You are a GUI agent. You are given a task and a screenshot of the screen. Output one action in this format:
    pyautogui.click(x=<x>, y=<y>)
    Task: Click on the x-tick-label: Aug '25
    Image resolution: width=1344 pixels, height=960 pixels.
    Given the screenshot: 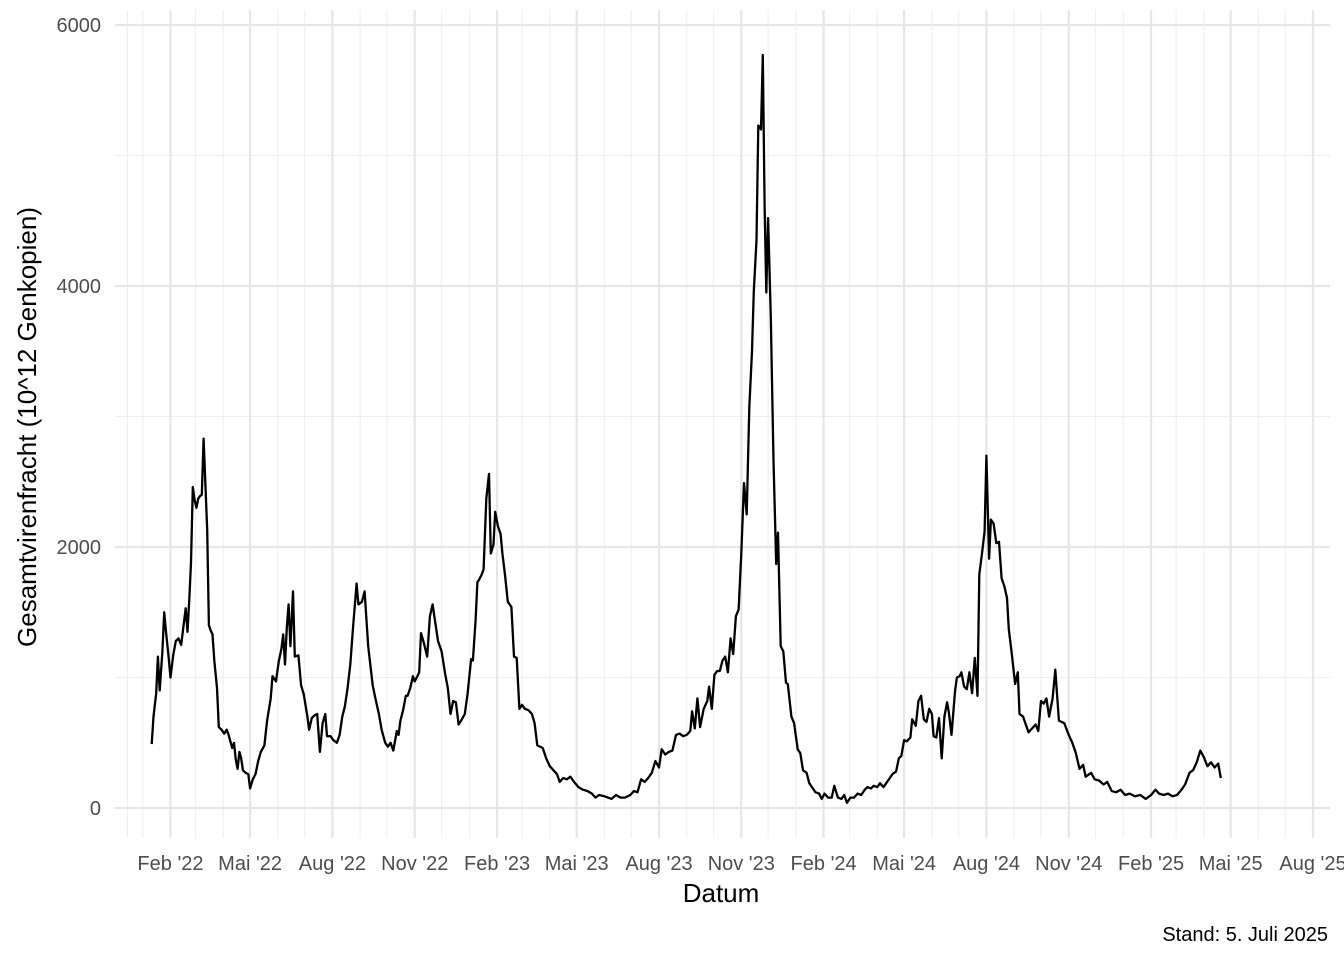 What is the action you would take?
    pyautogui.click(x=1311, y=864)
    